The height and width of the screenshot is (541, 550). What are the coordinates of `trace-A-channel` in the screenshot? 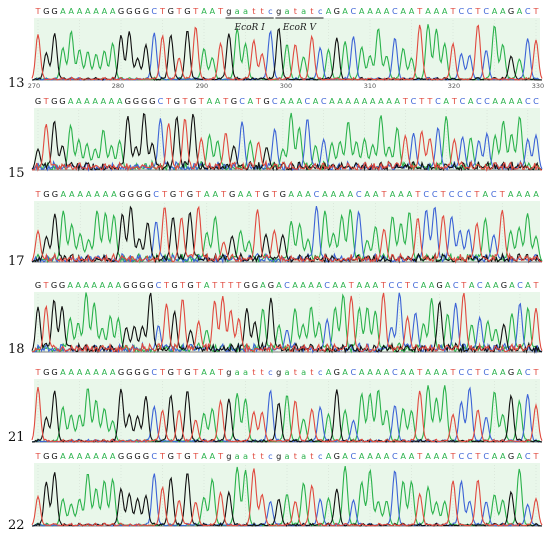 It's located at (287, 142).